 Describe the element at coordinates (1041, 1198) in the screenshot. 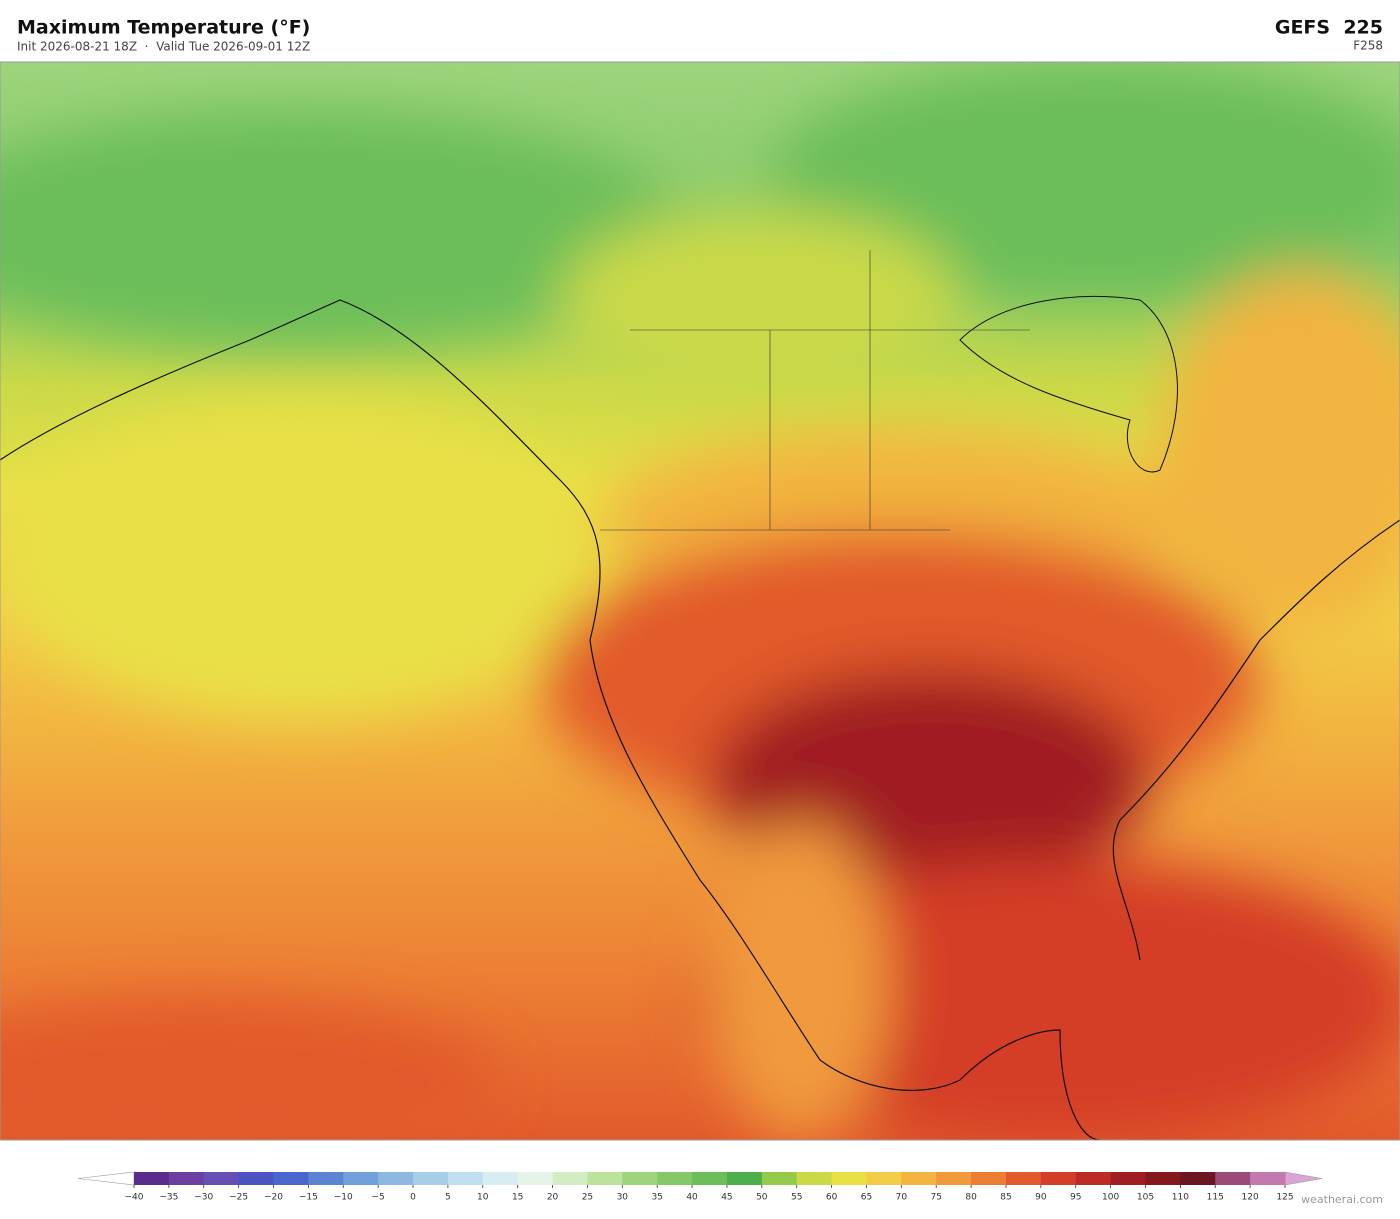

I see `colorbar-tick-label: 90` at that location.